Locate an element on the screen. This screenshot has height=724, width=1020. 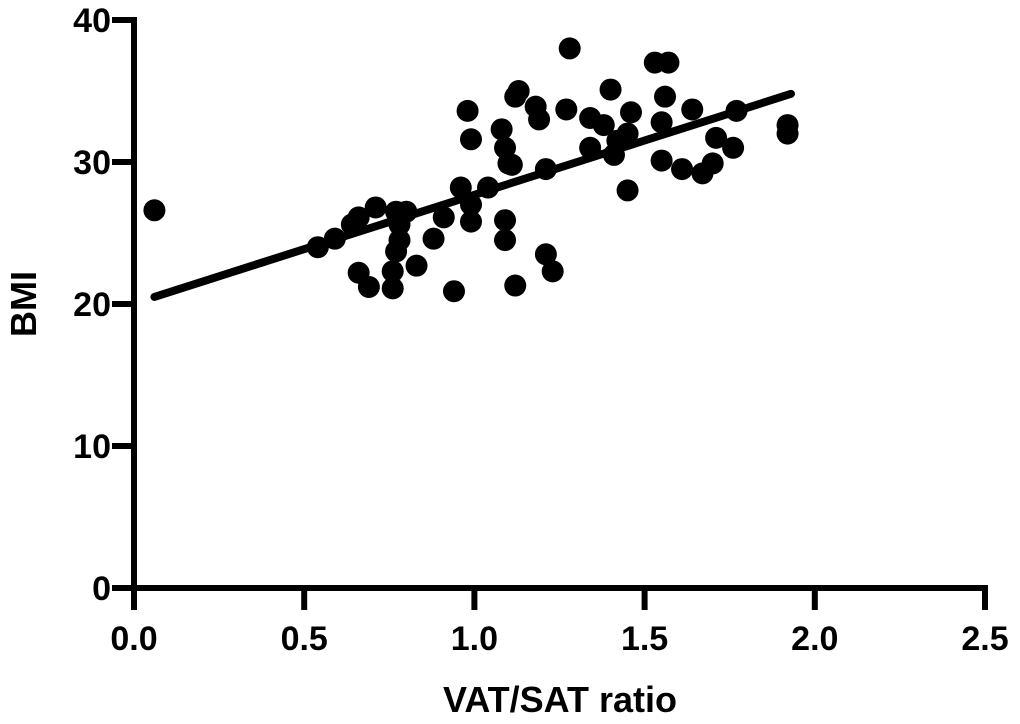
x-tick-label: 0.5 is located at coordinates (304, 639).